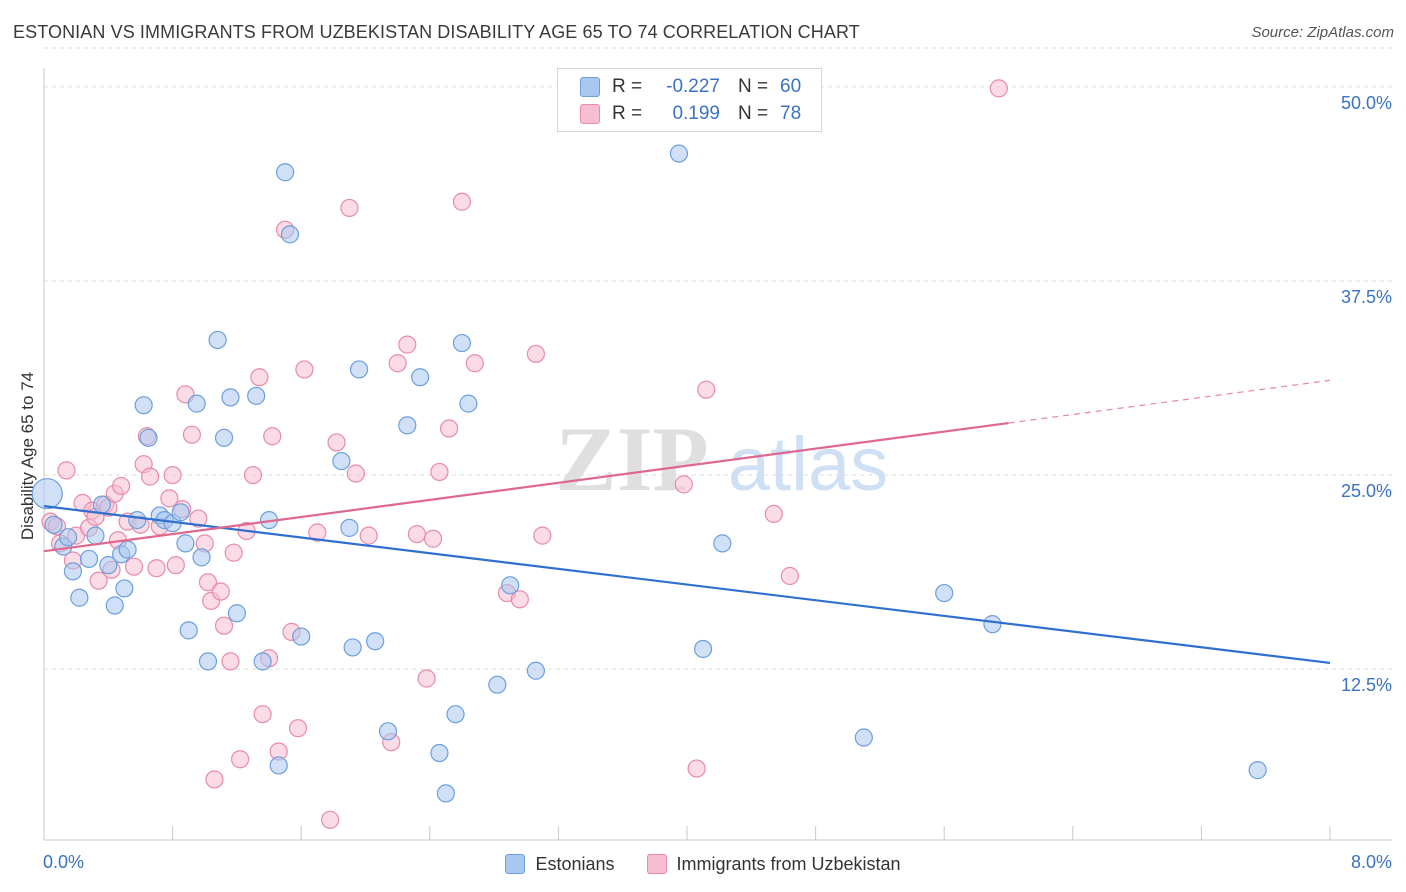 The width and height of the screenshot is (1406, 892). I want to click on legend-item-uzbekistan: Immigrants from Uzbekistan, so click(773, 864).